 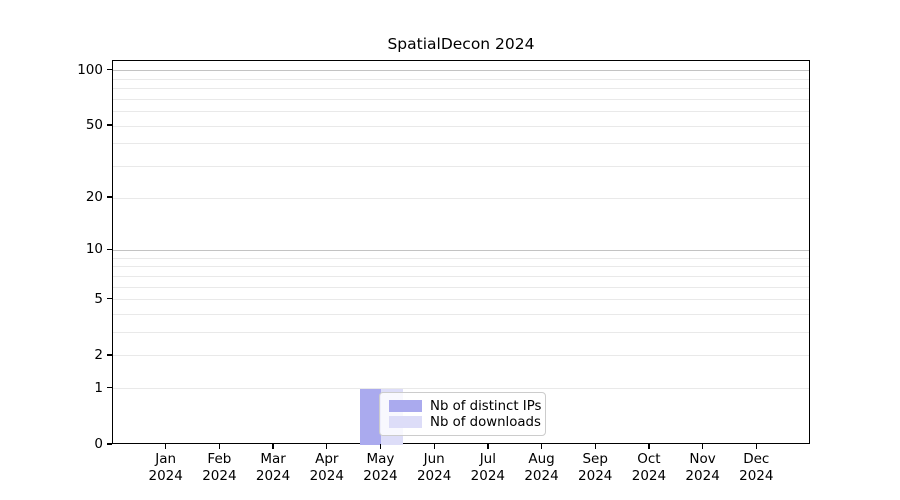 I want to click on x-axis-tick-label: Dec 2024, so click(x=756, y=467).